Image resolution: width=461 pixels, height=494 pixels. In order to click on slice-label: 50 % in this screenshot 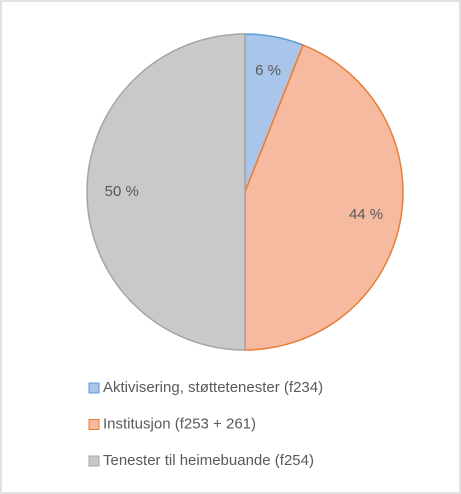, I will do `click(122, 191)`.